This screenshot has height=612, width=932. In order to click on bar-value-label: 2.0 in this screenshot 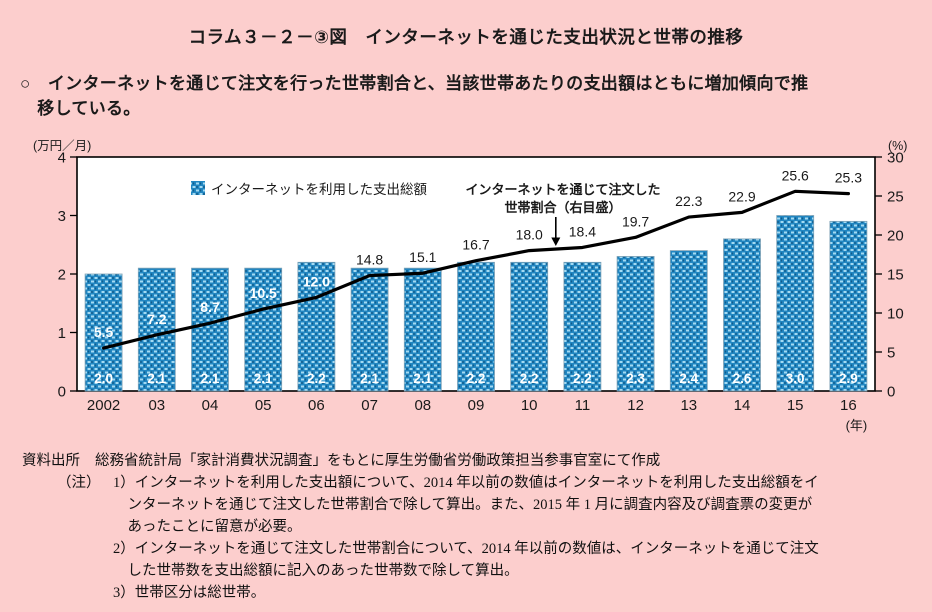, I will do `click(103, 378)`.